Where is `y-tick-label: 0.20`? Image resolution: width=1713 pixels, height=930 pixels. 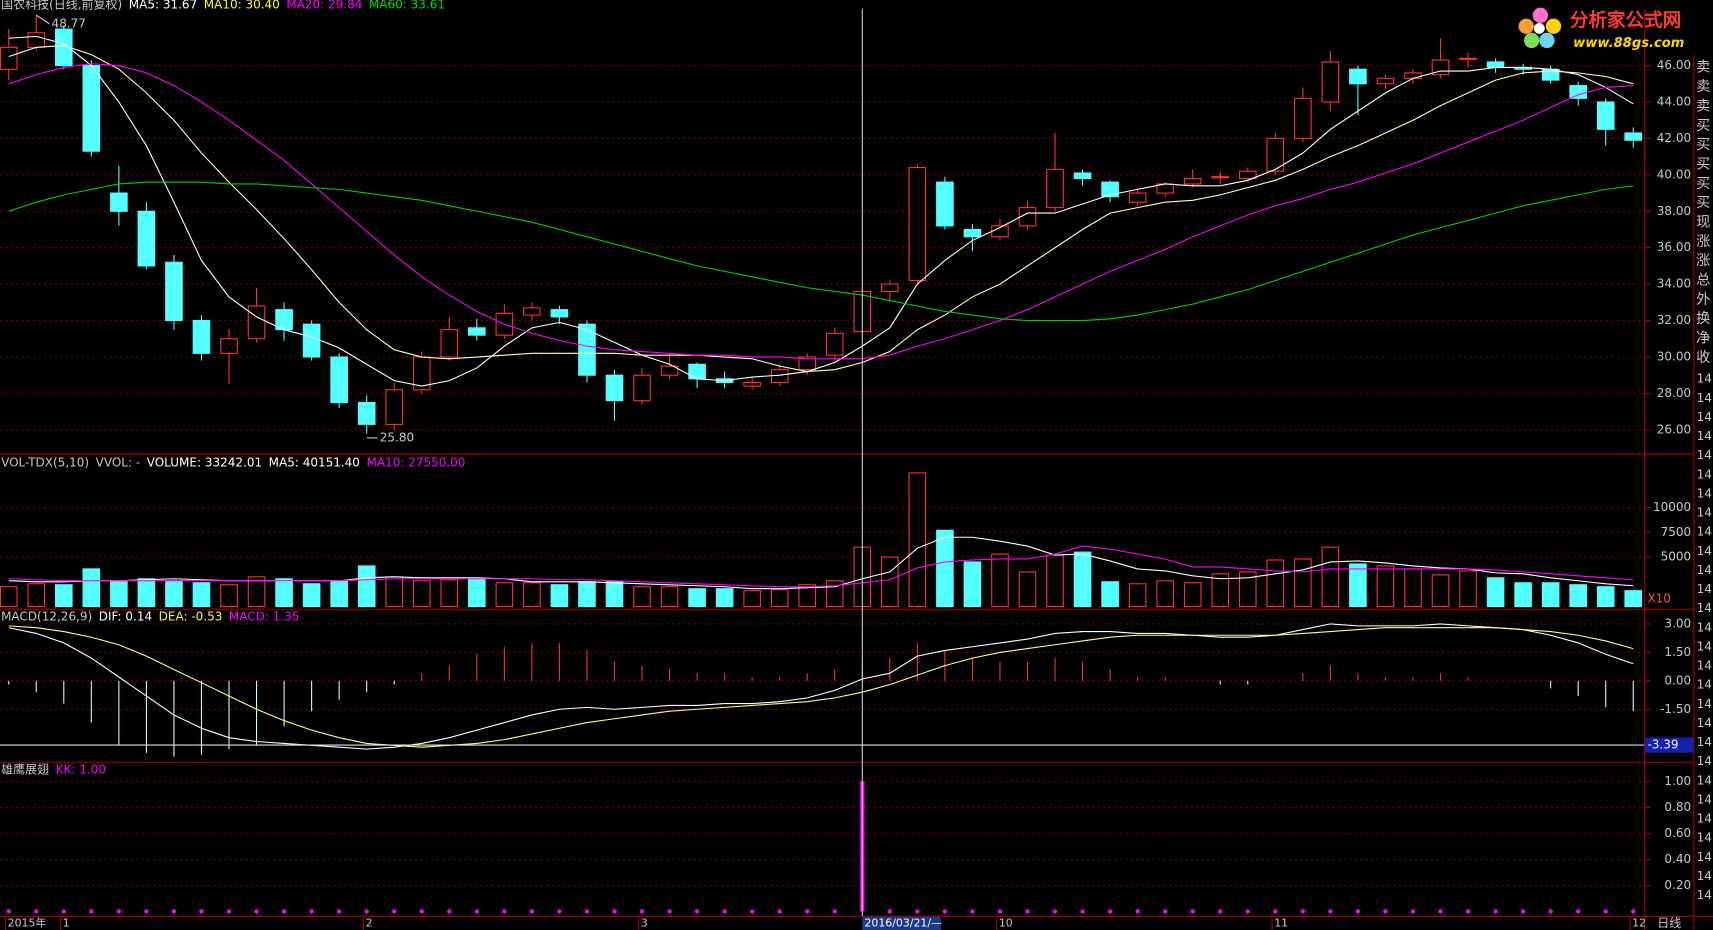 y-tick-label: 0.20 is located at coordinates (1677, 885).